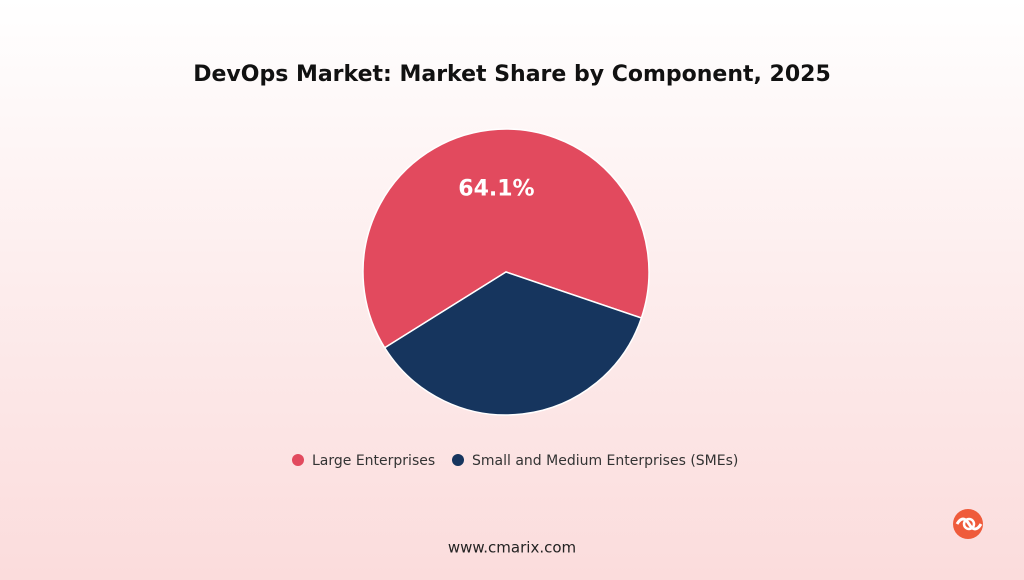 This screenshot has height=580, width=1024. I want to click on data-label: 64.1%, so click(496, 189).